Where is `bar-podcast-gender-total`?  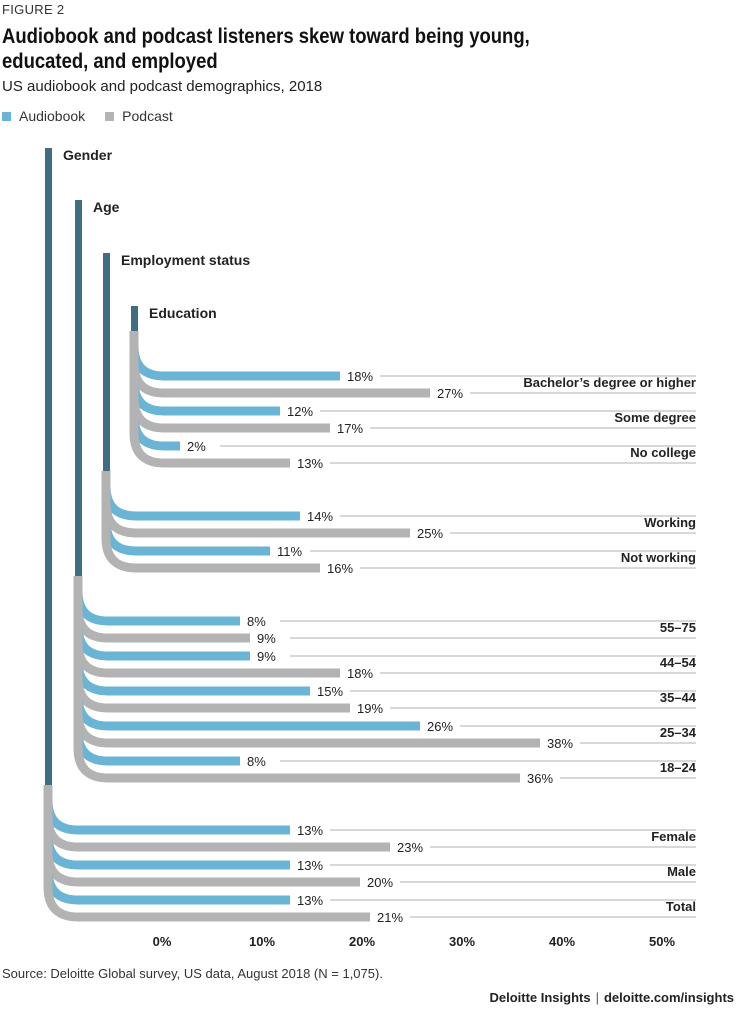
bar-podcast-gender-total is located at coordinates (206, 888).